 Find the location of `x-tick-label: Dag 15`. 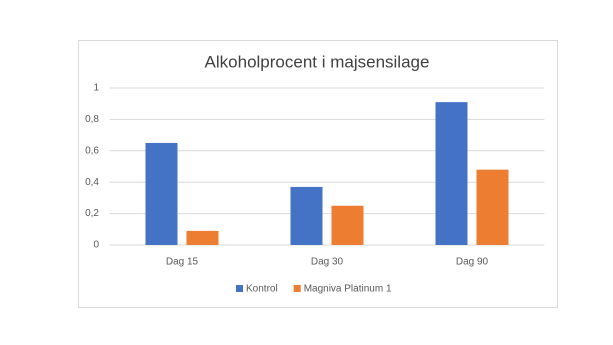

x-tick-label: Dag 15 is located at coordinates (182, 262).